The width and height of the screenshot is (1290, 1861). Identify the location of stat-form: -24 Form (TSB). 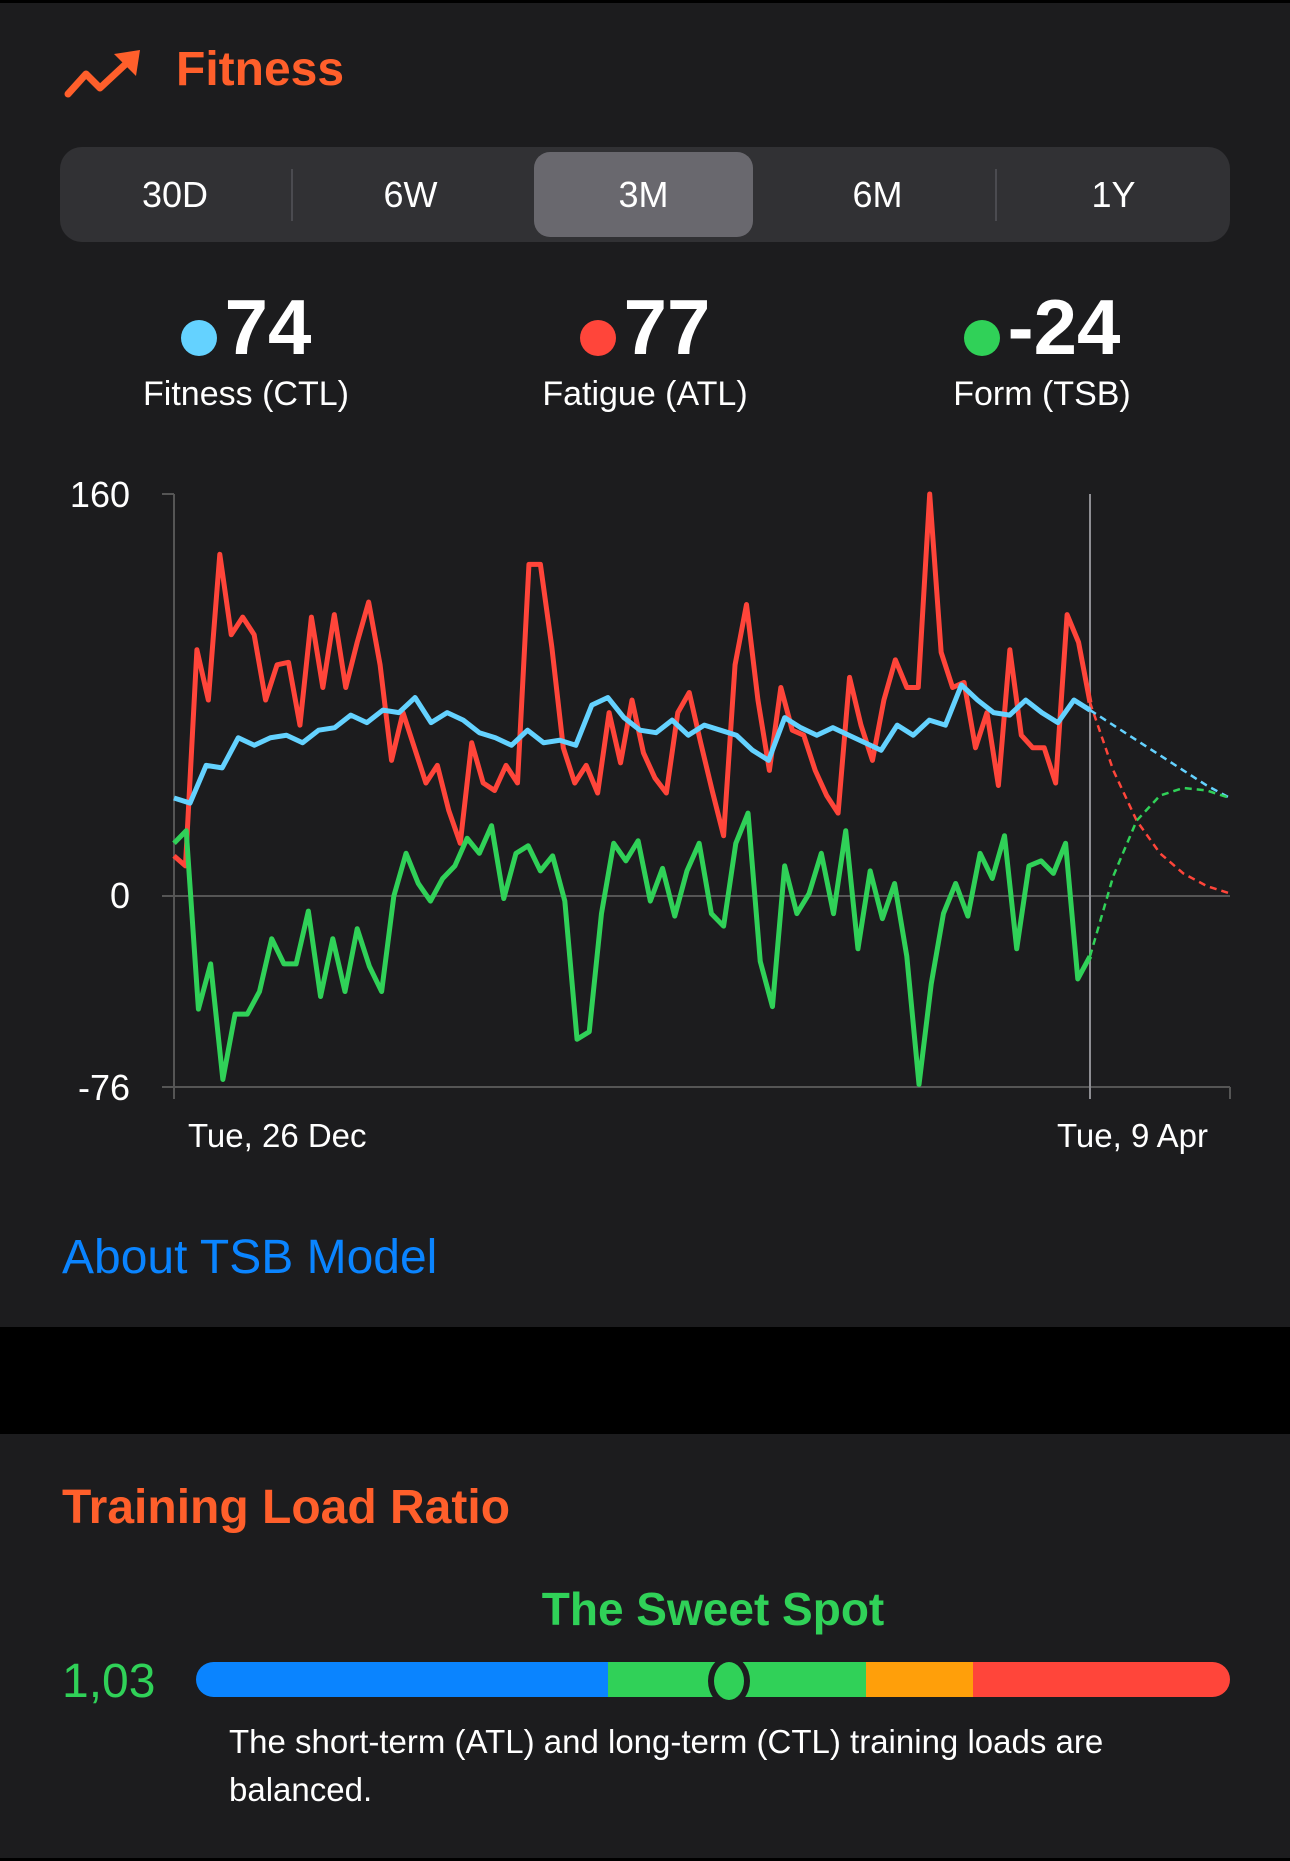
(1042, 348).